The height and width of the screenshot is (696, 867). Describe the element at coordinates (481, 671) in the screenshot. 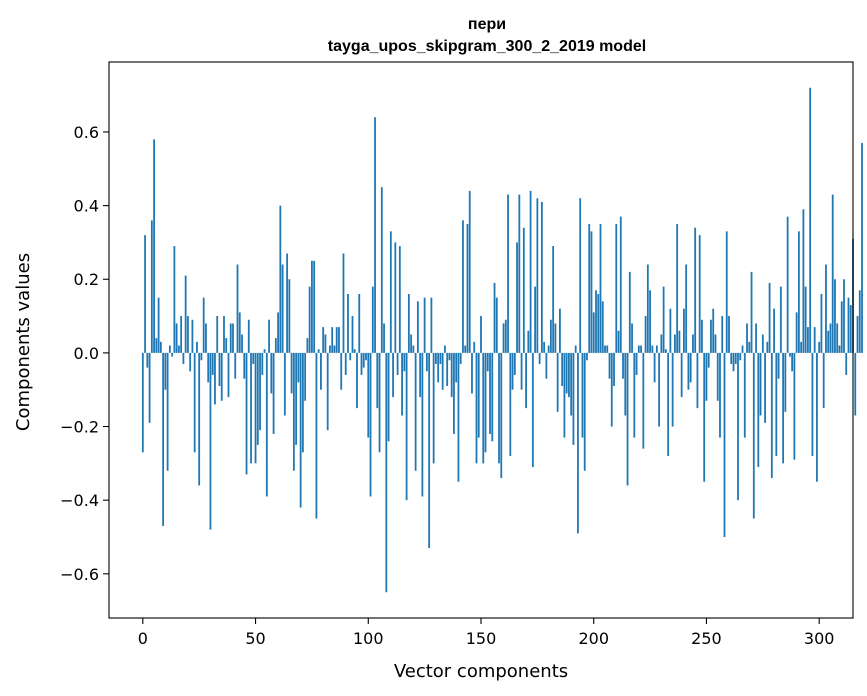

I see `x-axis-label: Vector components` at that location.